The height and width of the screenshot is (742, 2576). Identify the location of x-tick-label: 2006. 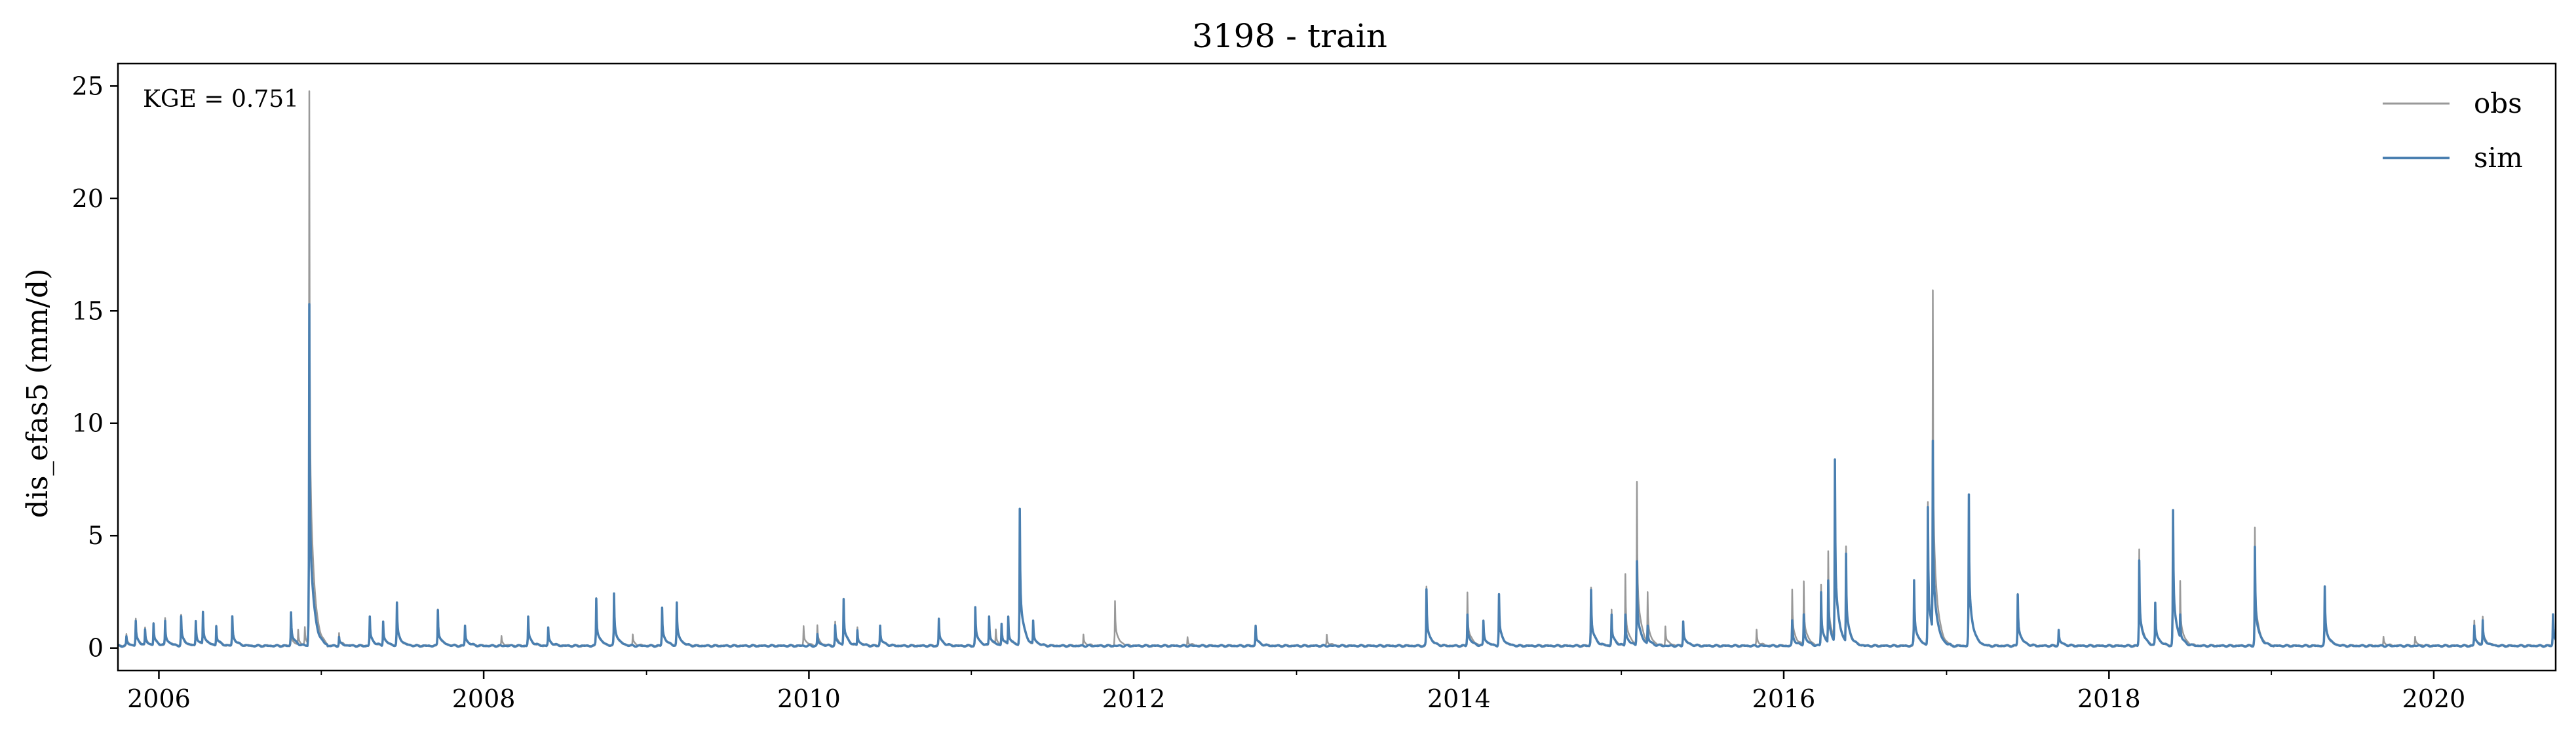
(159, 698).